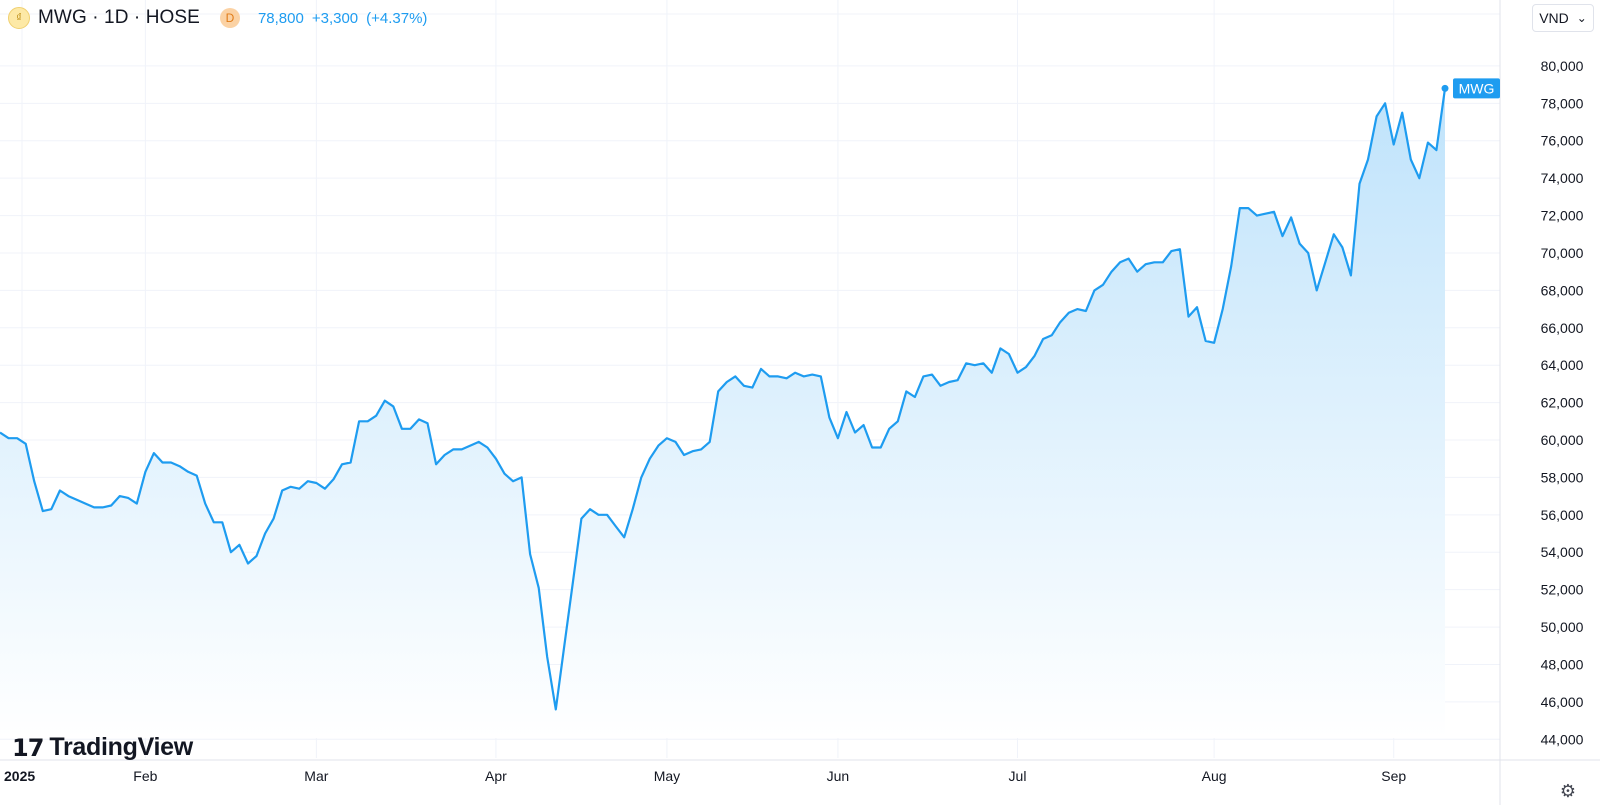 Image resolution: width=1600 pixels, height=805 pixels. What do you see at coordinates (19, 776) in the screenshot?
I see `x-tick-label: 2025` at bounding box center [19, 776].